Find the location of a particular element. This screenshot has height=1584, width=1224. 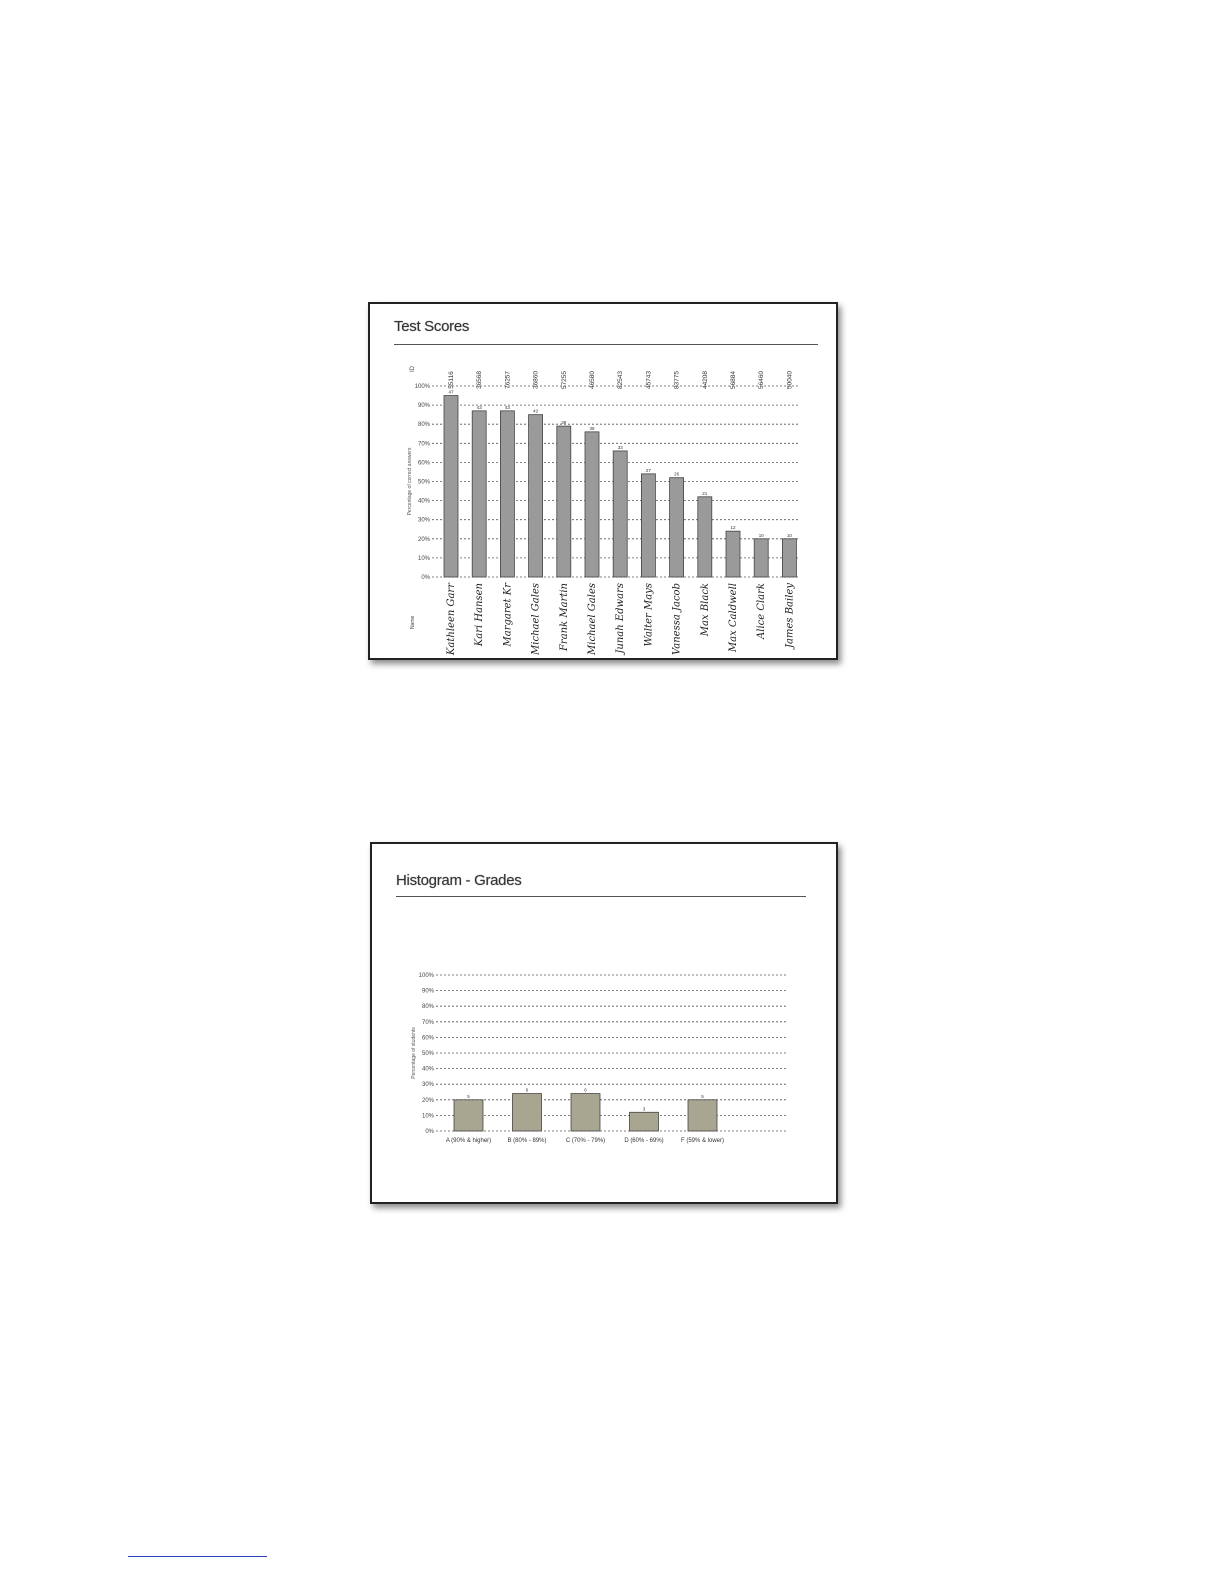

data-label: 33 is located at coordinates (621, 447).